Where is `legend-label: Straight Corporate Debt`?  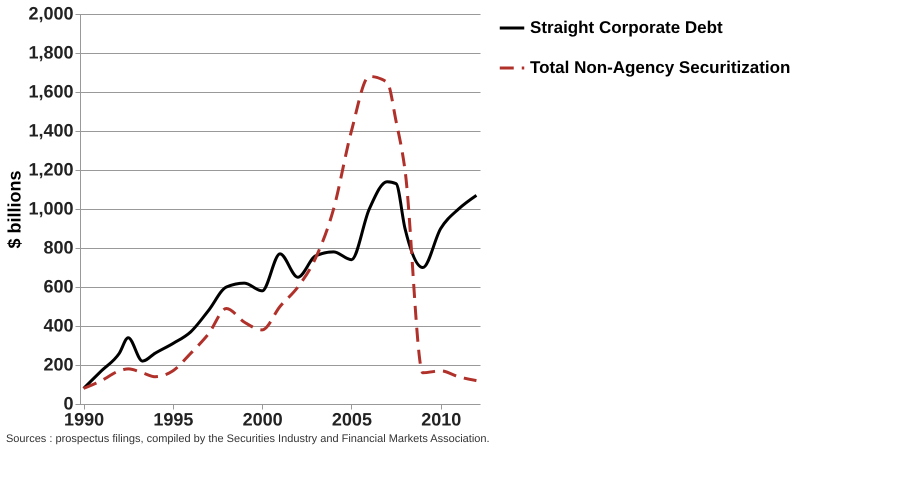
legend-label: Straight Corporate Debt is located at coordinates (627, 27).